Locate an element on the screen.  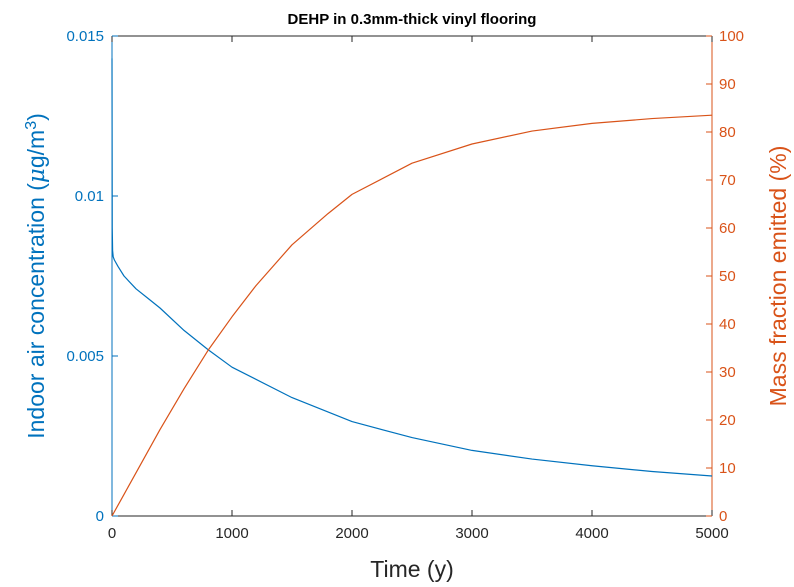
x-axis-label: Time (y) is located at coordinates (411, 569).